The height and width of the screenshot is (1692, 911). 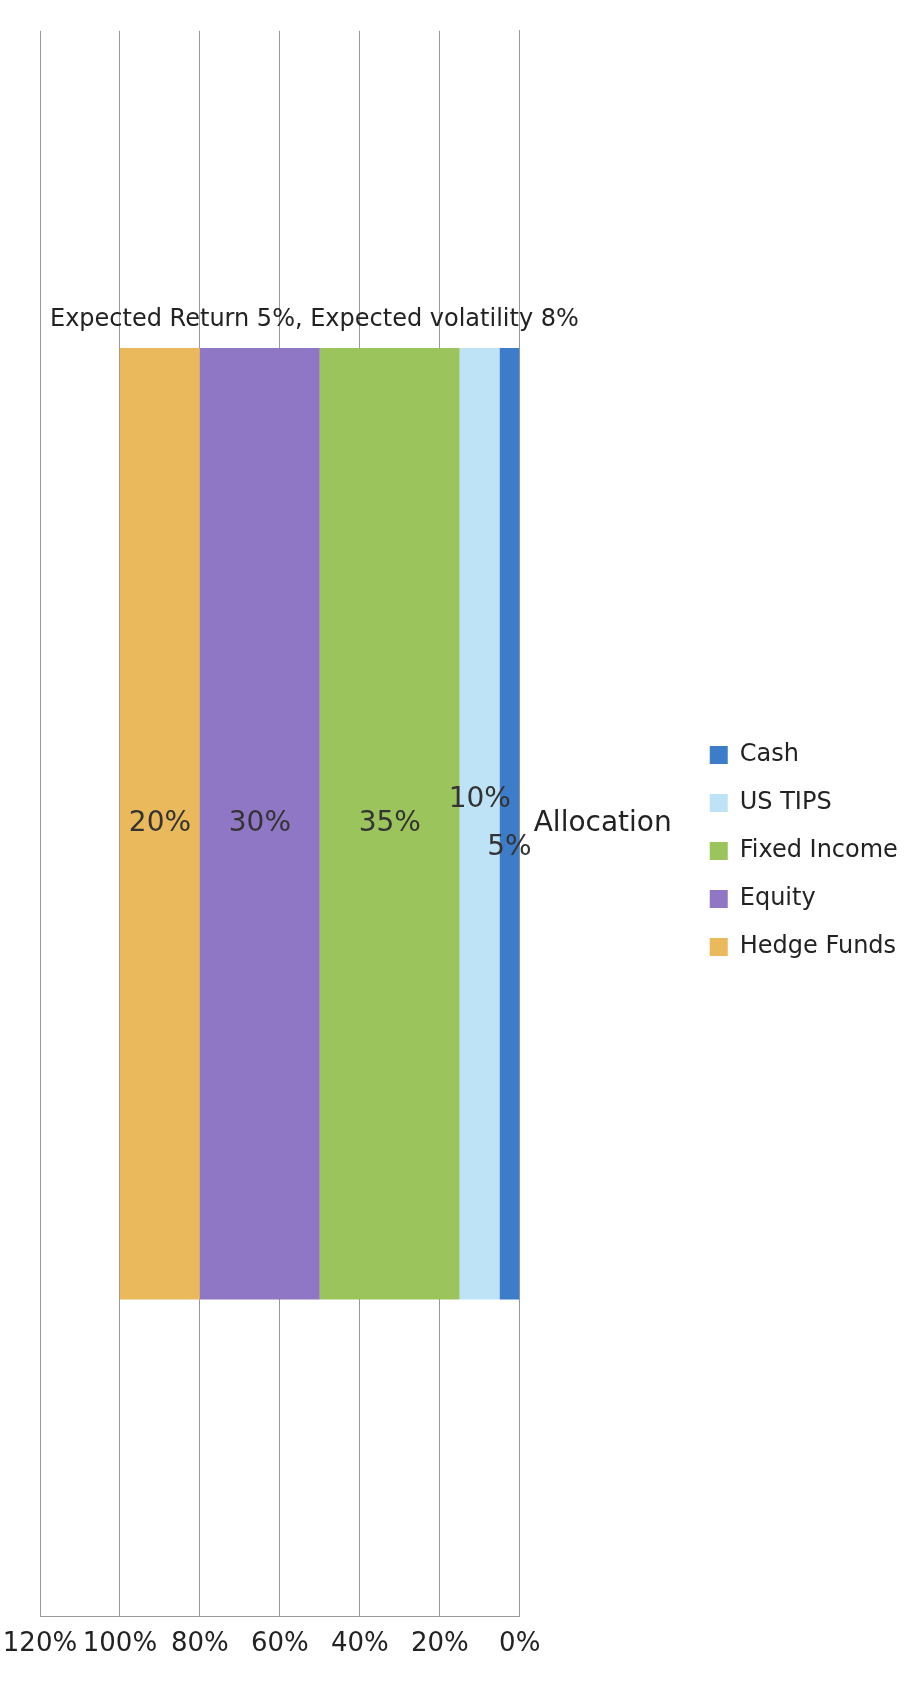 I want to click on x-tick-label: 60%, so click(x=279, y=1642).